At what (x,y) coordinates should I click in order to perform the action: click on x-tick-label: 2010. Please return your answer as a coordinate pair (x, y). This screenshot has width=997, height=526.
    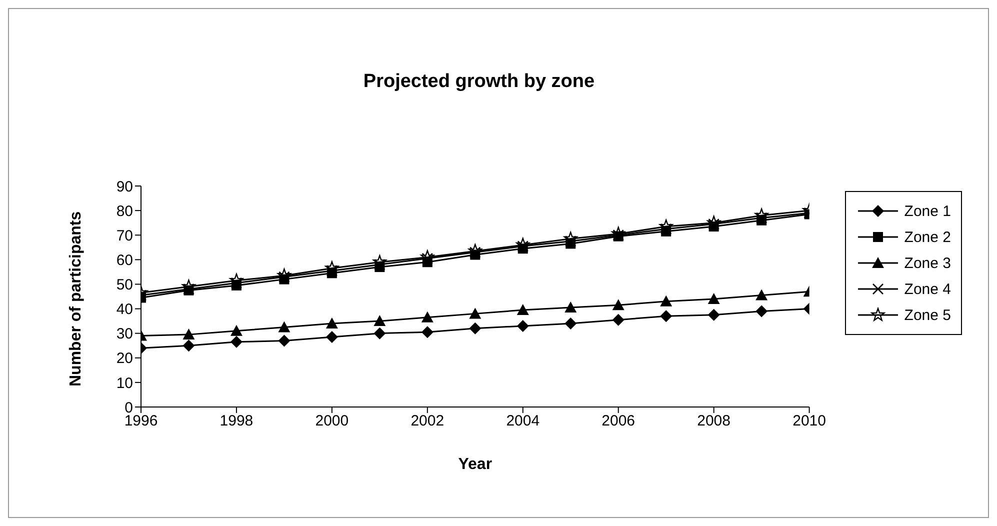
    Looking at the image, I should click on (809, 421).